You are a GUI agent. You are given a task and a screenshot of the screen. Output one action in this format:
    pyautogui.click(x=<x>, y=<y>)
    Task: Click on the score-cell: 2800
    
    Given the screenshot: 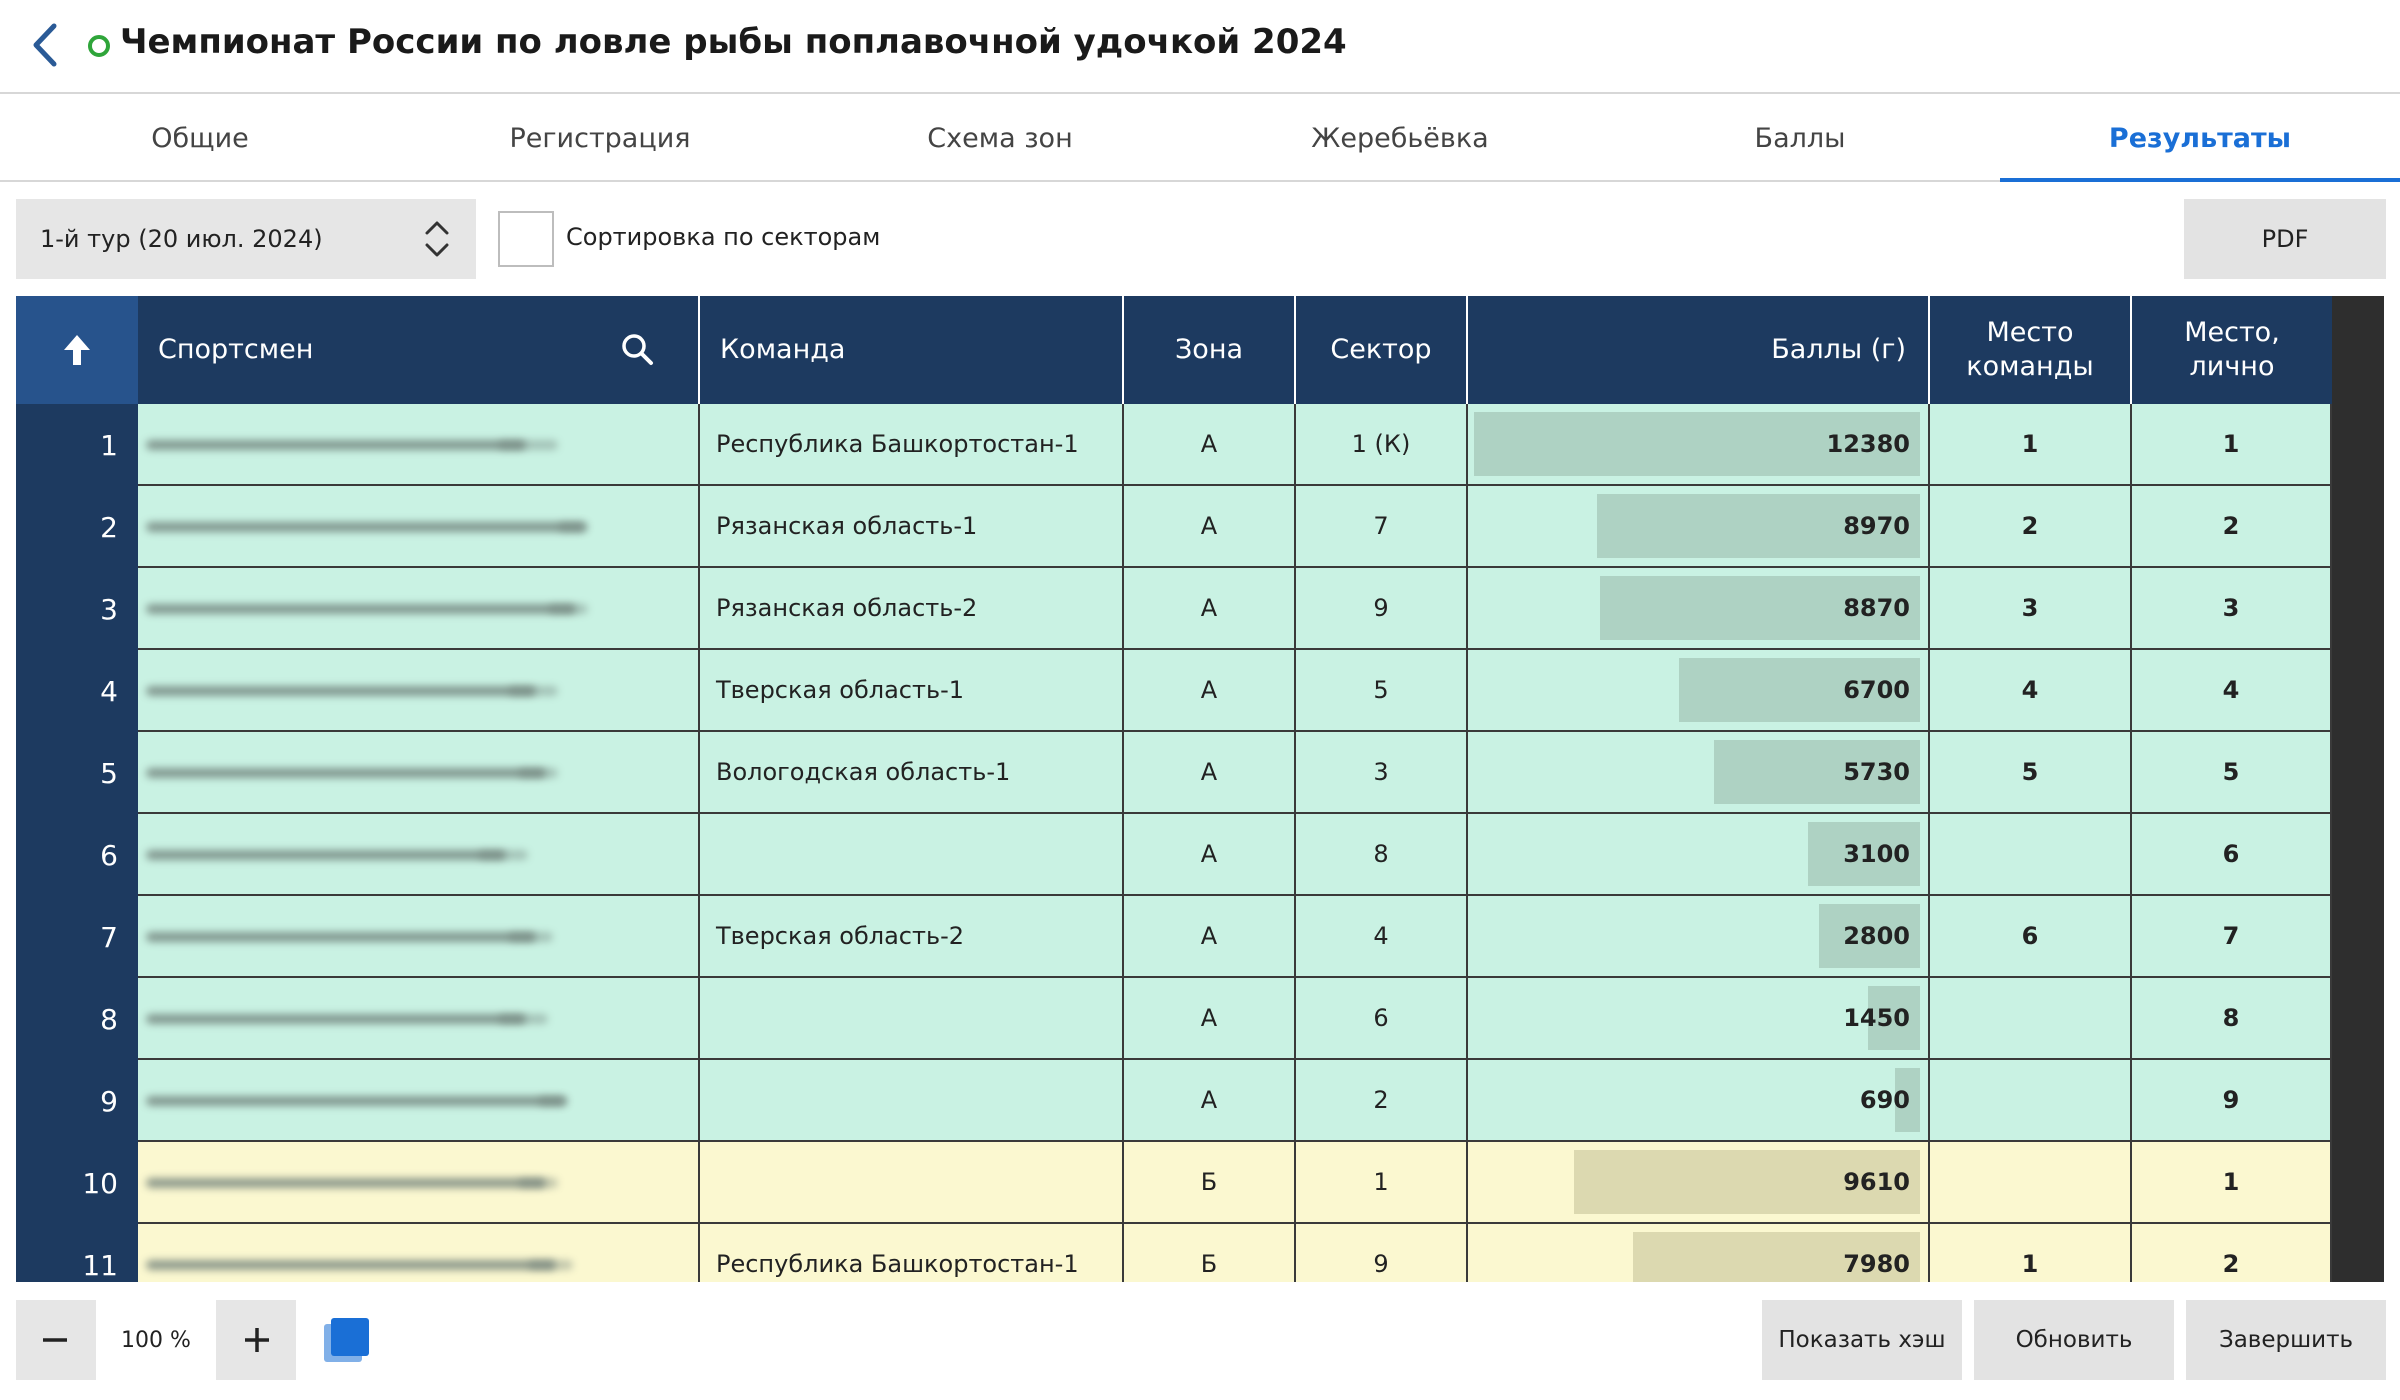 What is the action you would take?
    pyautogui.click(x=1699, y=937)
    